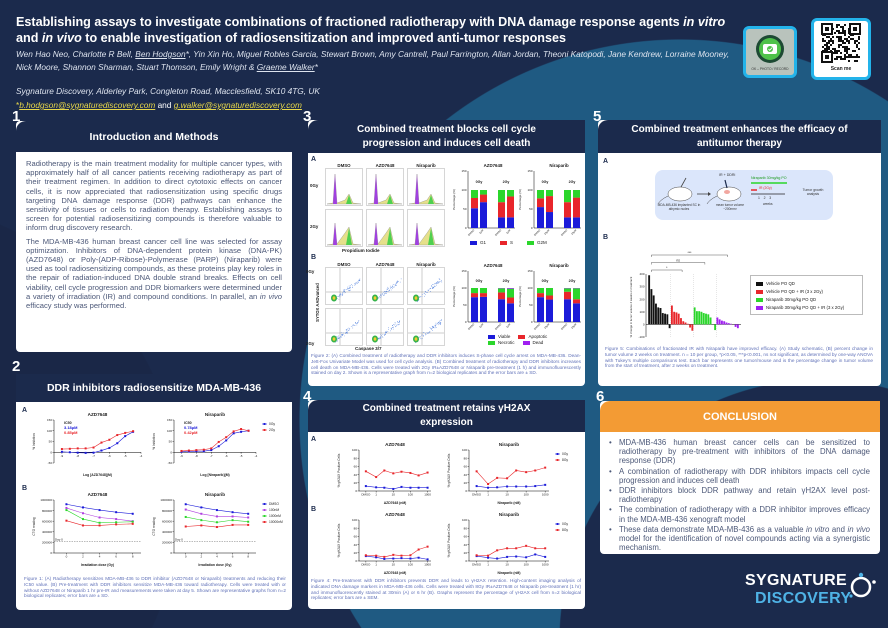 Image resolution: width=888 pixels, height=628 pixels. Describe the element at coordinates (538, 342) in the screenshot. I see `legend-label: Dead` at that location.